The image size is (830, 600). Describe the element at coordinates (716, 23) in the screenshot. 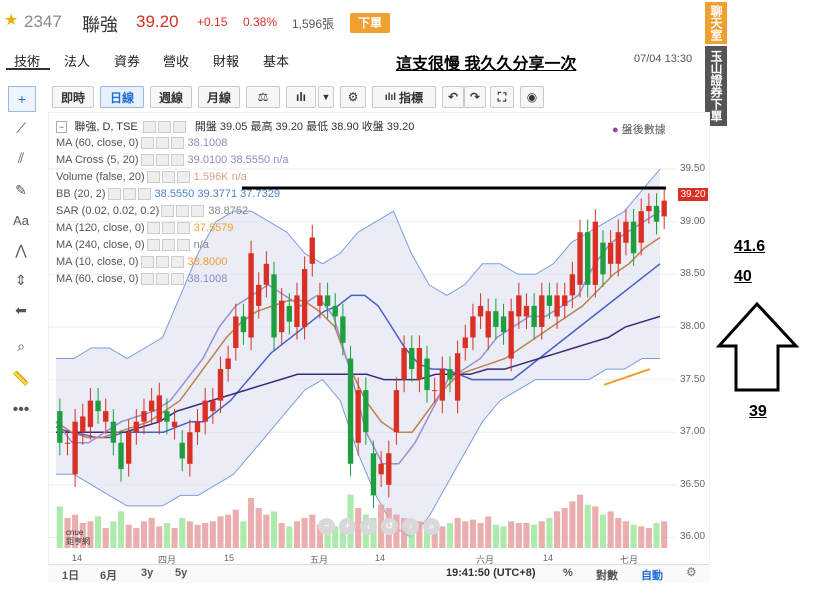

I see `chat-room-button: 聊天室` at that location.